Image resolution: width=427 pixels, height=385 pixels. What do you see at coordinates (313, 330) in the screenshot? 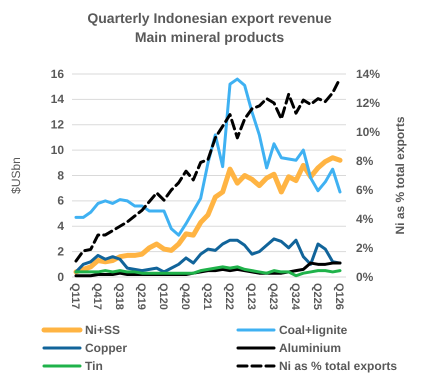
I see `legend-label: Coal+lignite` at bounding box center [313, 330].